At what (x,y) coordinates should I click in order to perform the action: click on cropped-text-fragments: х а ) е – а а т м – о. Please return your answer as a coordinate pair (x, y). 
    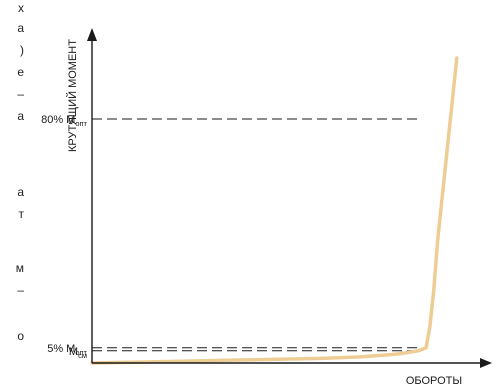
    Looking at the image, I should click on (12, 194).